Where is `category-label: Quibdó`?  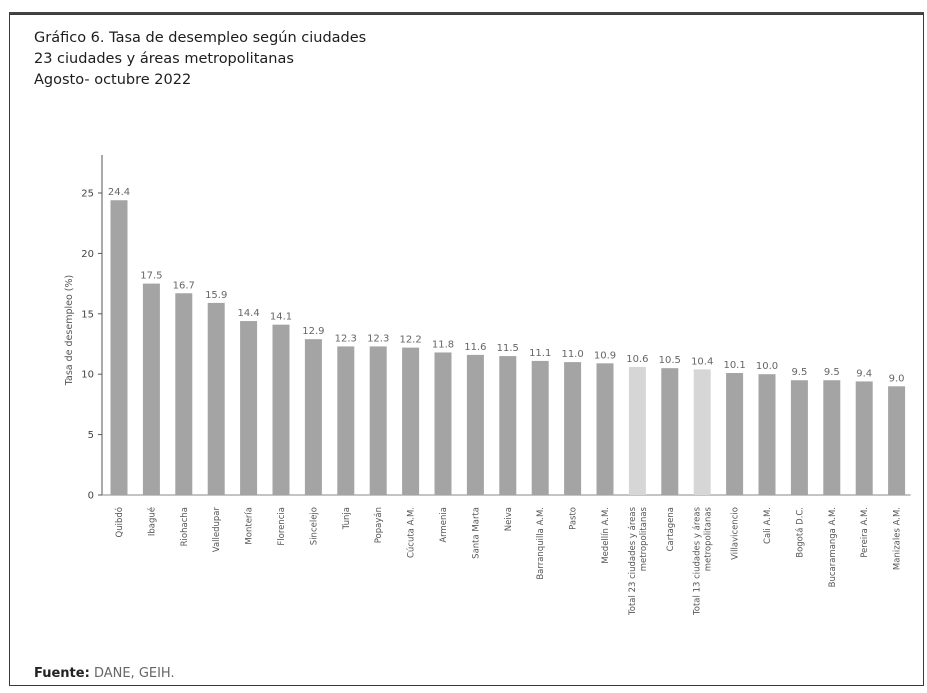
category-label: Quibdó is located at coordinates (119, 522).